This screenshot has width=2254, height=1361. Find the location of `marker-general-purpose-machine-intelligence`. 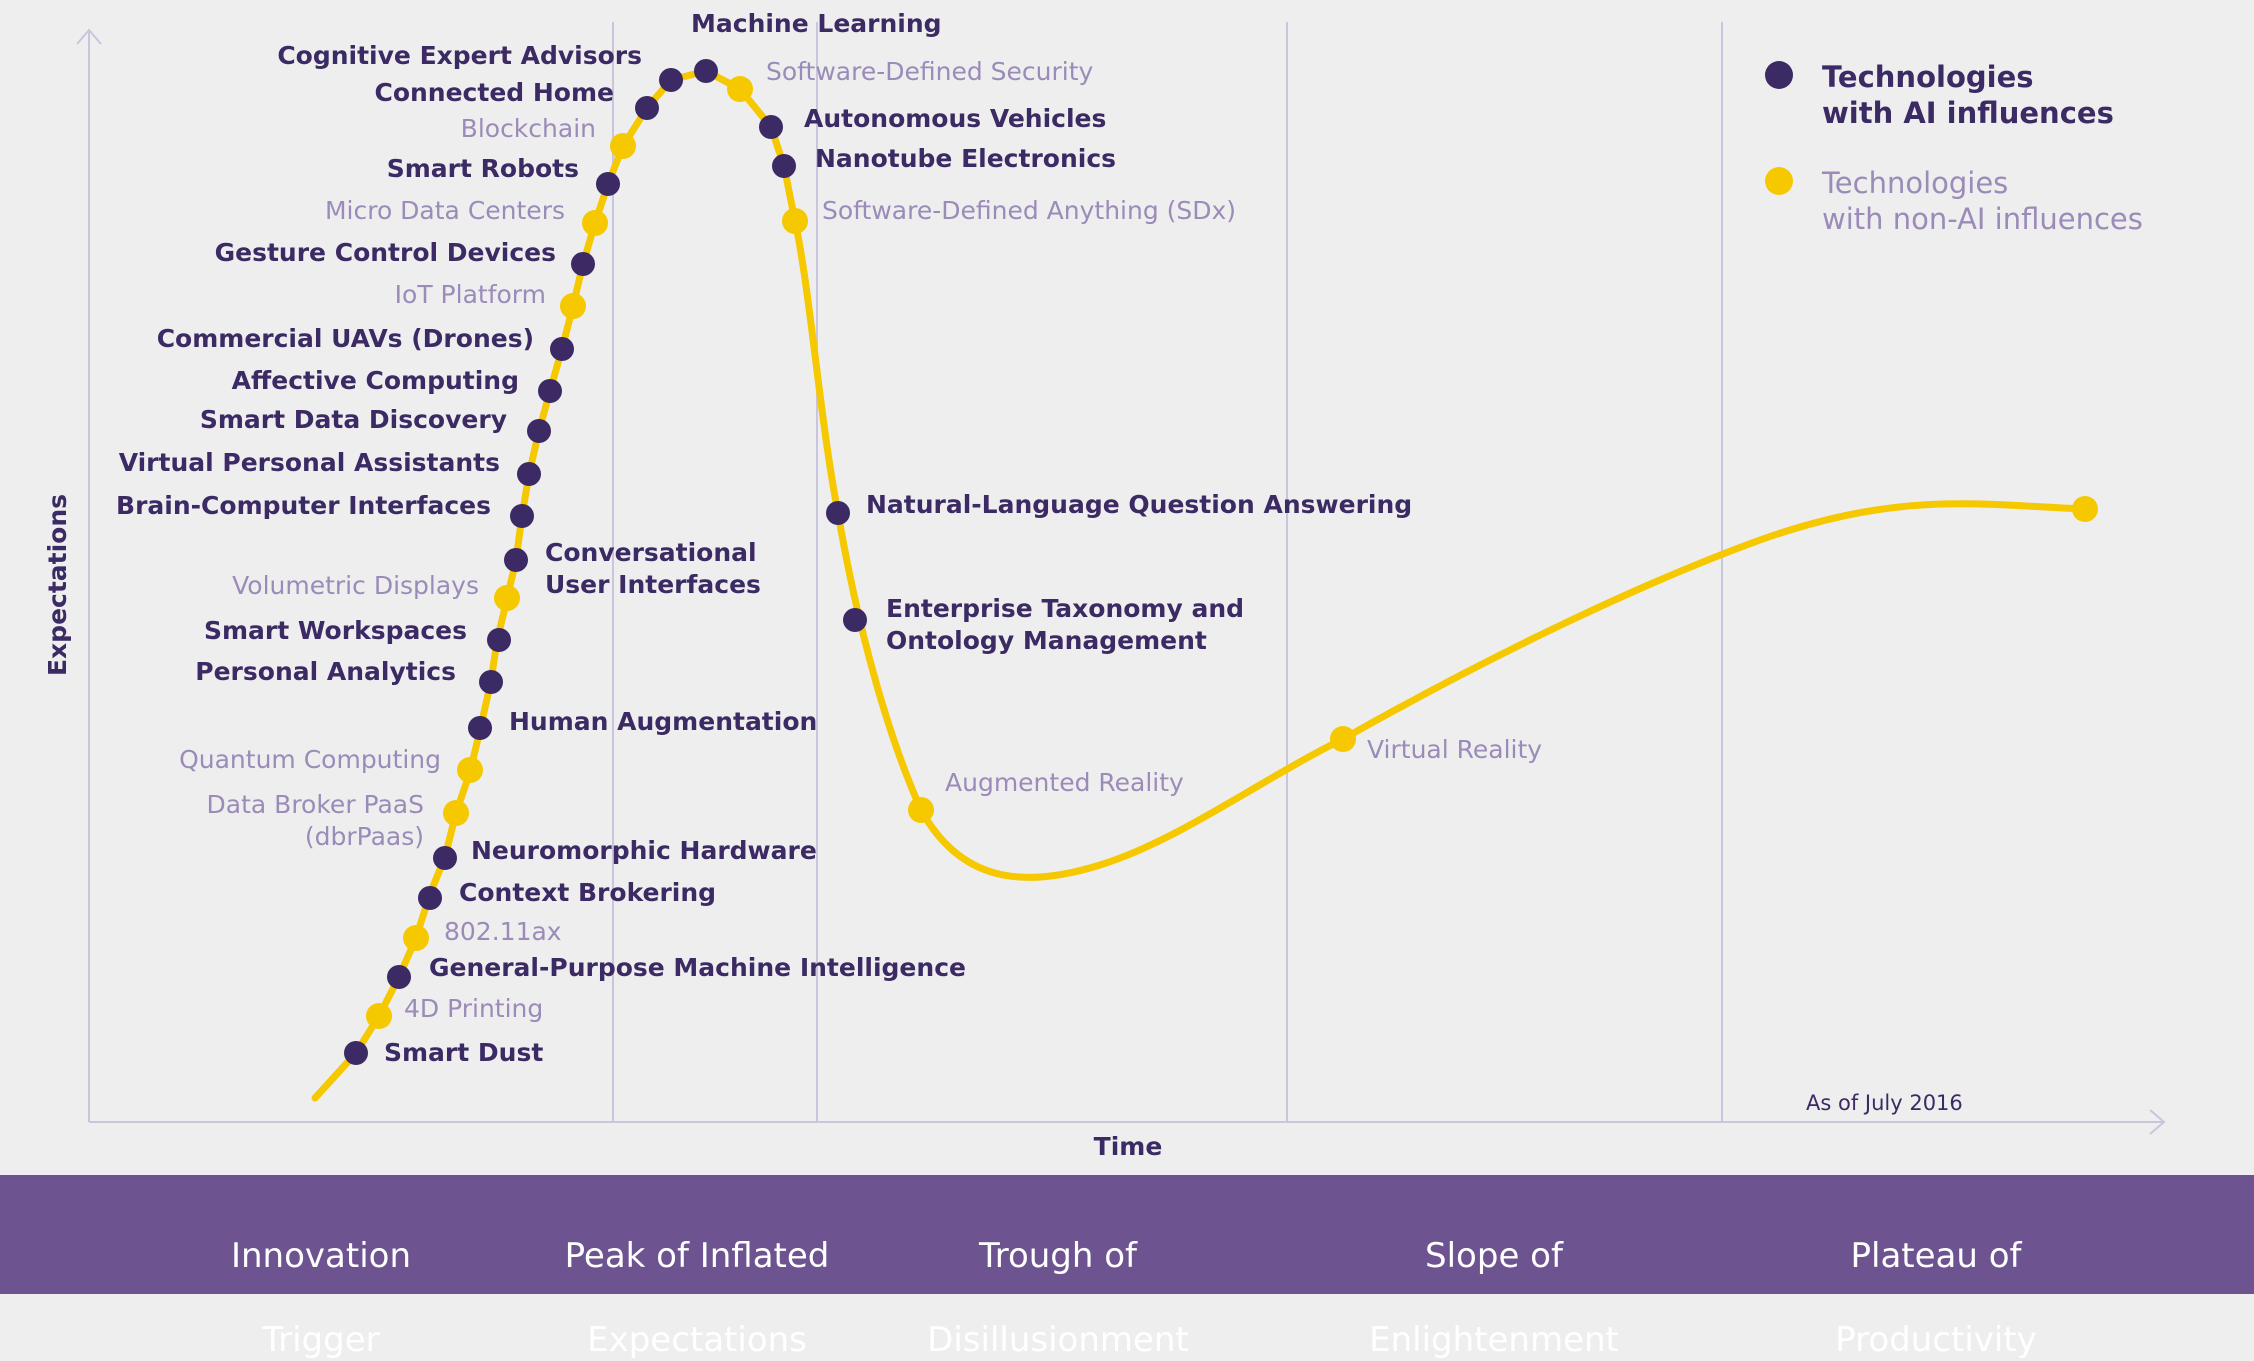

marker-general-purpose-machine-intelligence is located at coordinates (399, 977).